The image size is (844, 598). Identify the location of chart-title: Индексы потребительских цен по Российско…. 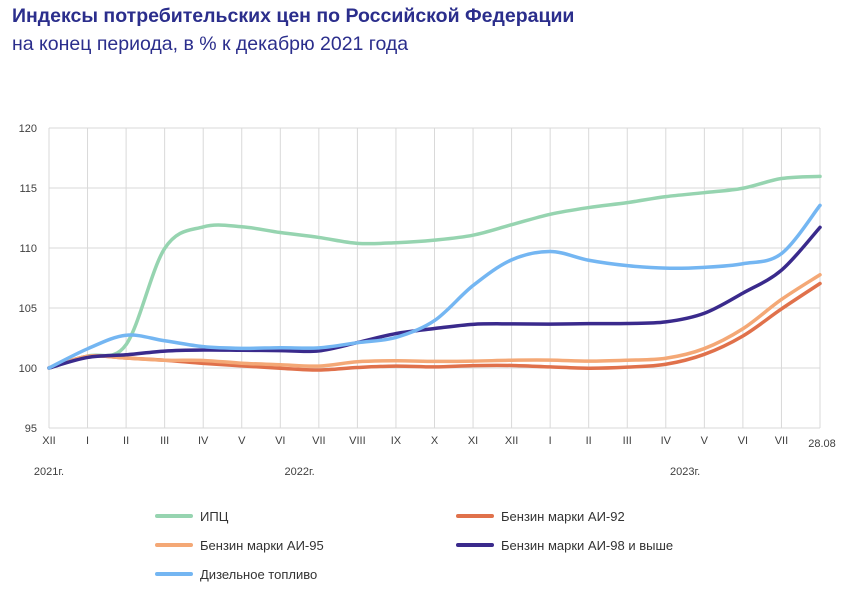
(293, 16).